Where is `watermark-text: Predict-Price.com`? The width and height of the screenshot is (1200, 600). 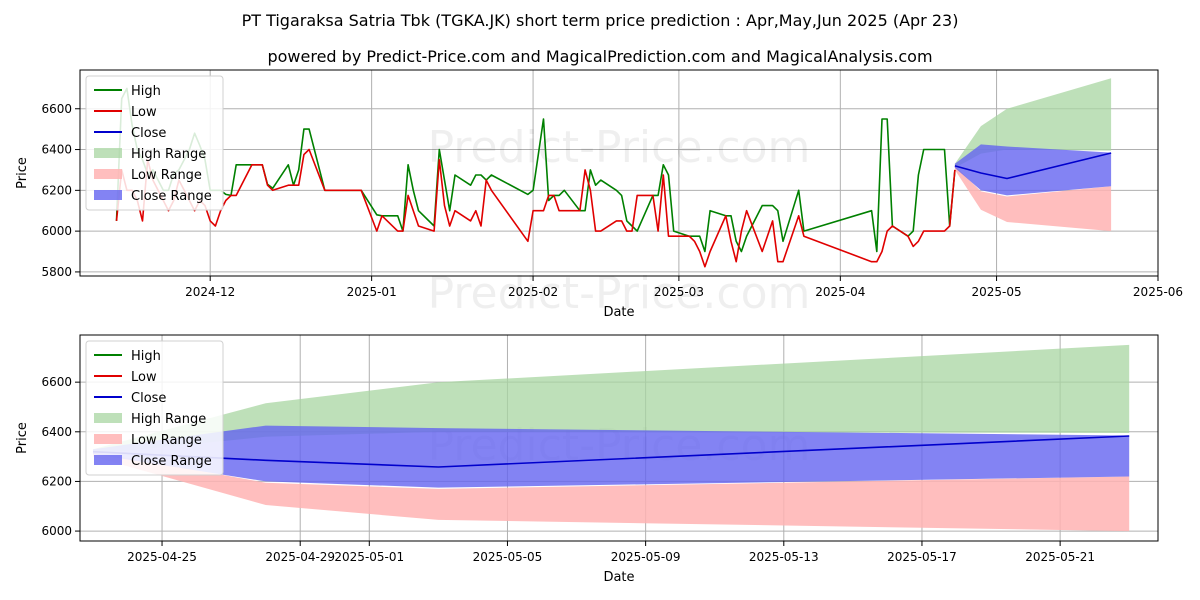
watermark-text: Predict-Price.com is located at coordinates (619, 147).